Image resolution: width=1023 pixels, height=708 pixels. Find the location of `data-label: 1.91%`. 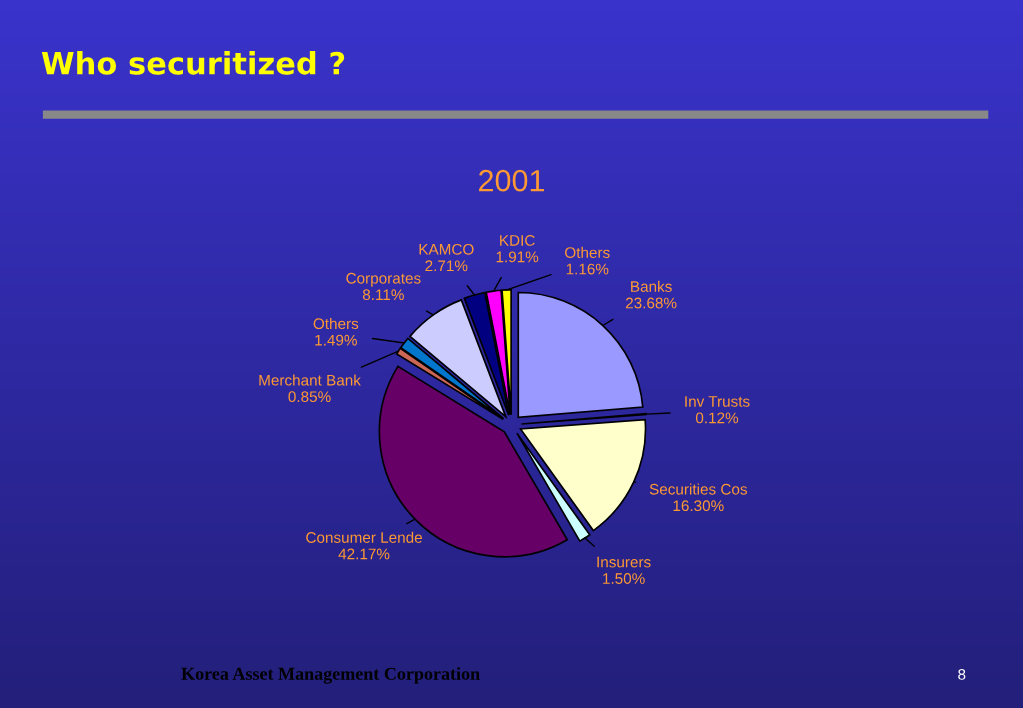

data-label: 1.91% is located at coordinates (517, 257).